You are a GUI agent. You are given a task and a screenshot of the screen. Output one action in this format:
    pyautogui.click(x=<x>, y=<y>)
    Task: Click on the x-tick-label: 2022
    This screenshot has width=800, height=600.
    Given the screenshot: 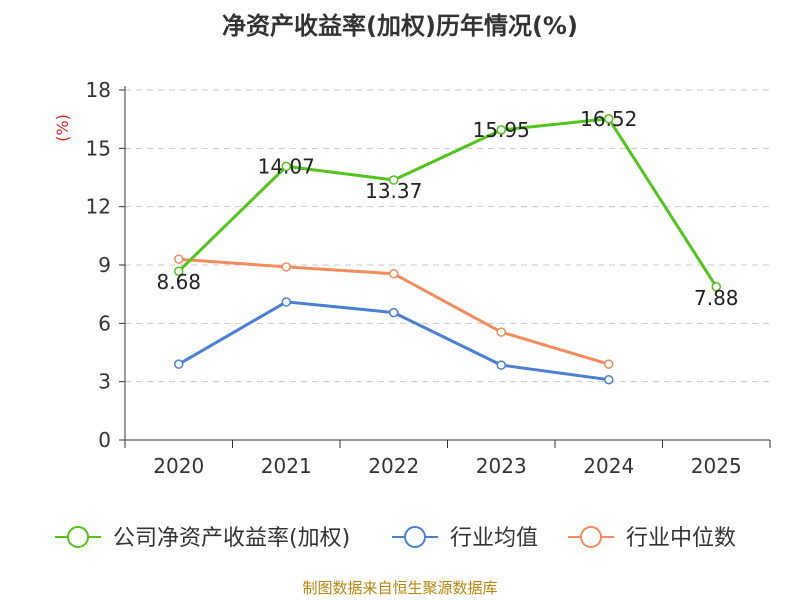 What is the action you would take?
    pyautogui.click(x=393, y=466)
    